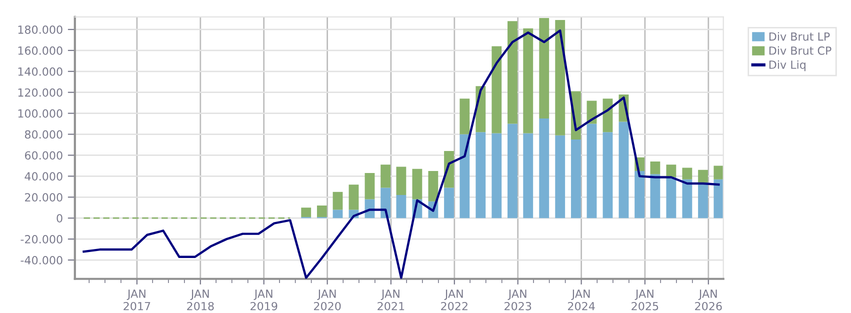 This screenshot has width=851, height=313. Describe the element at coordinates (43, 197) in the screenshot. I see `y-tick-label: 20.000` at that location.